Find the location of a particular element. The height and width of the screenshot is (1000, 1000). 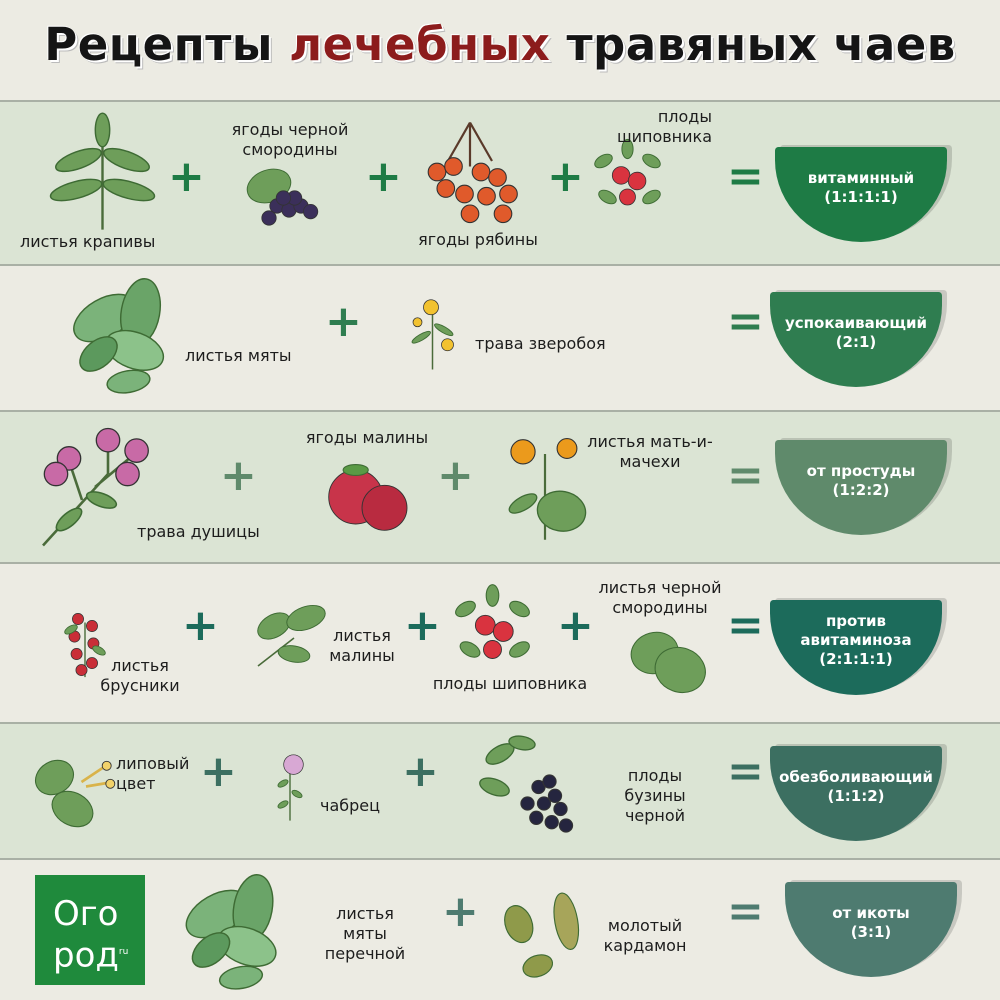

ingredient-label: листья малины is located at coordinates (362, 645).